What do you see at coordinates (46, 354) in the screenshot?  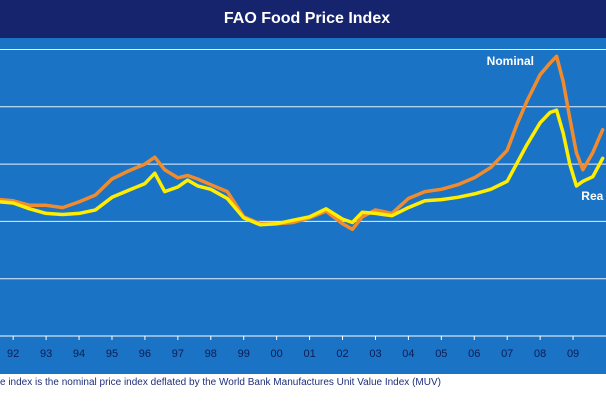 I see `x-tick-label: 93` at bounding box center [46, 354].